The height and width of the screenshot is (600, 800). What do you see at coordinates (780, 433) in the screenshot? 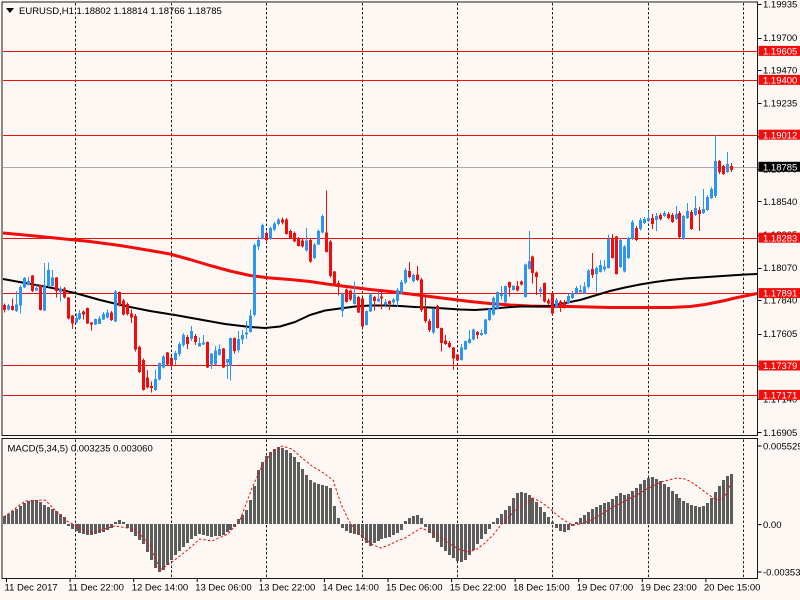
I see `svg-text: 1.16905` at bounding box center [780, 433].